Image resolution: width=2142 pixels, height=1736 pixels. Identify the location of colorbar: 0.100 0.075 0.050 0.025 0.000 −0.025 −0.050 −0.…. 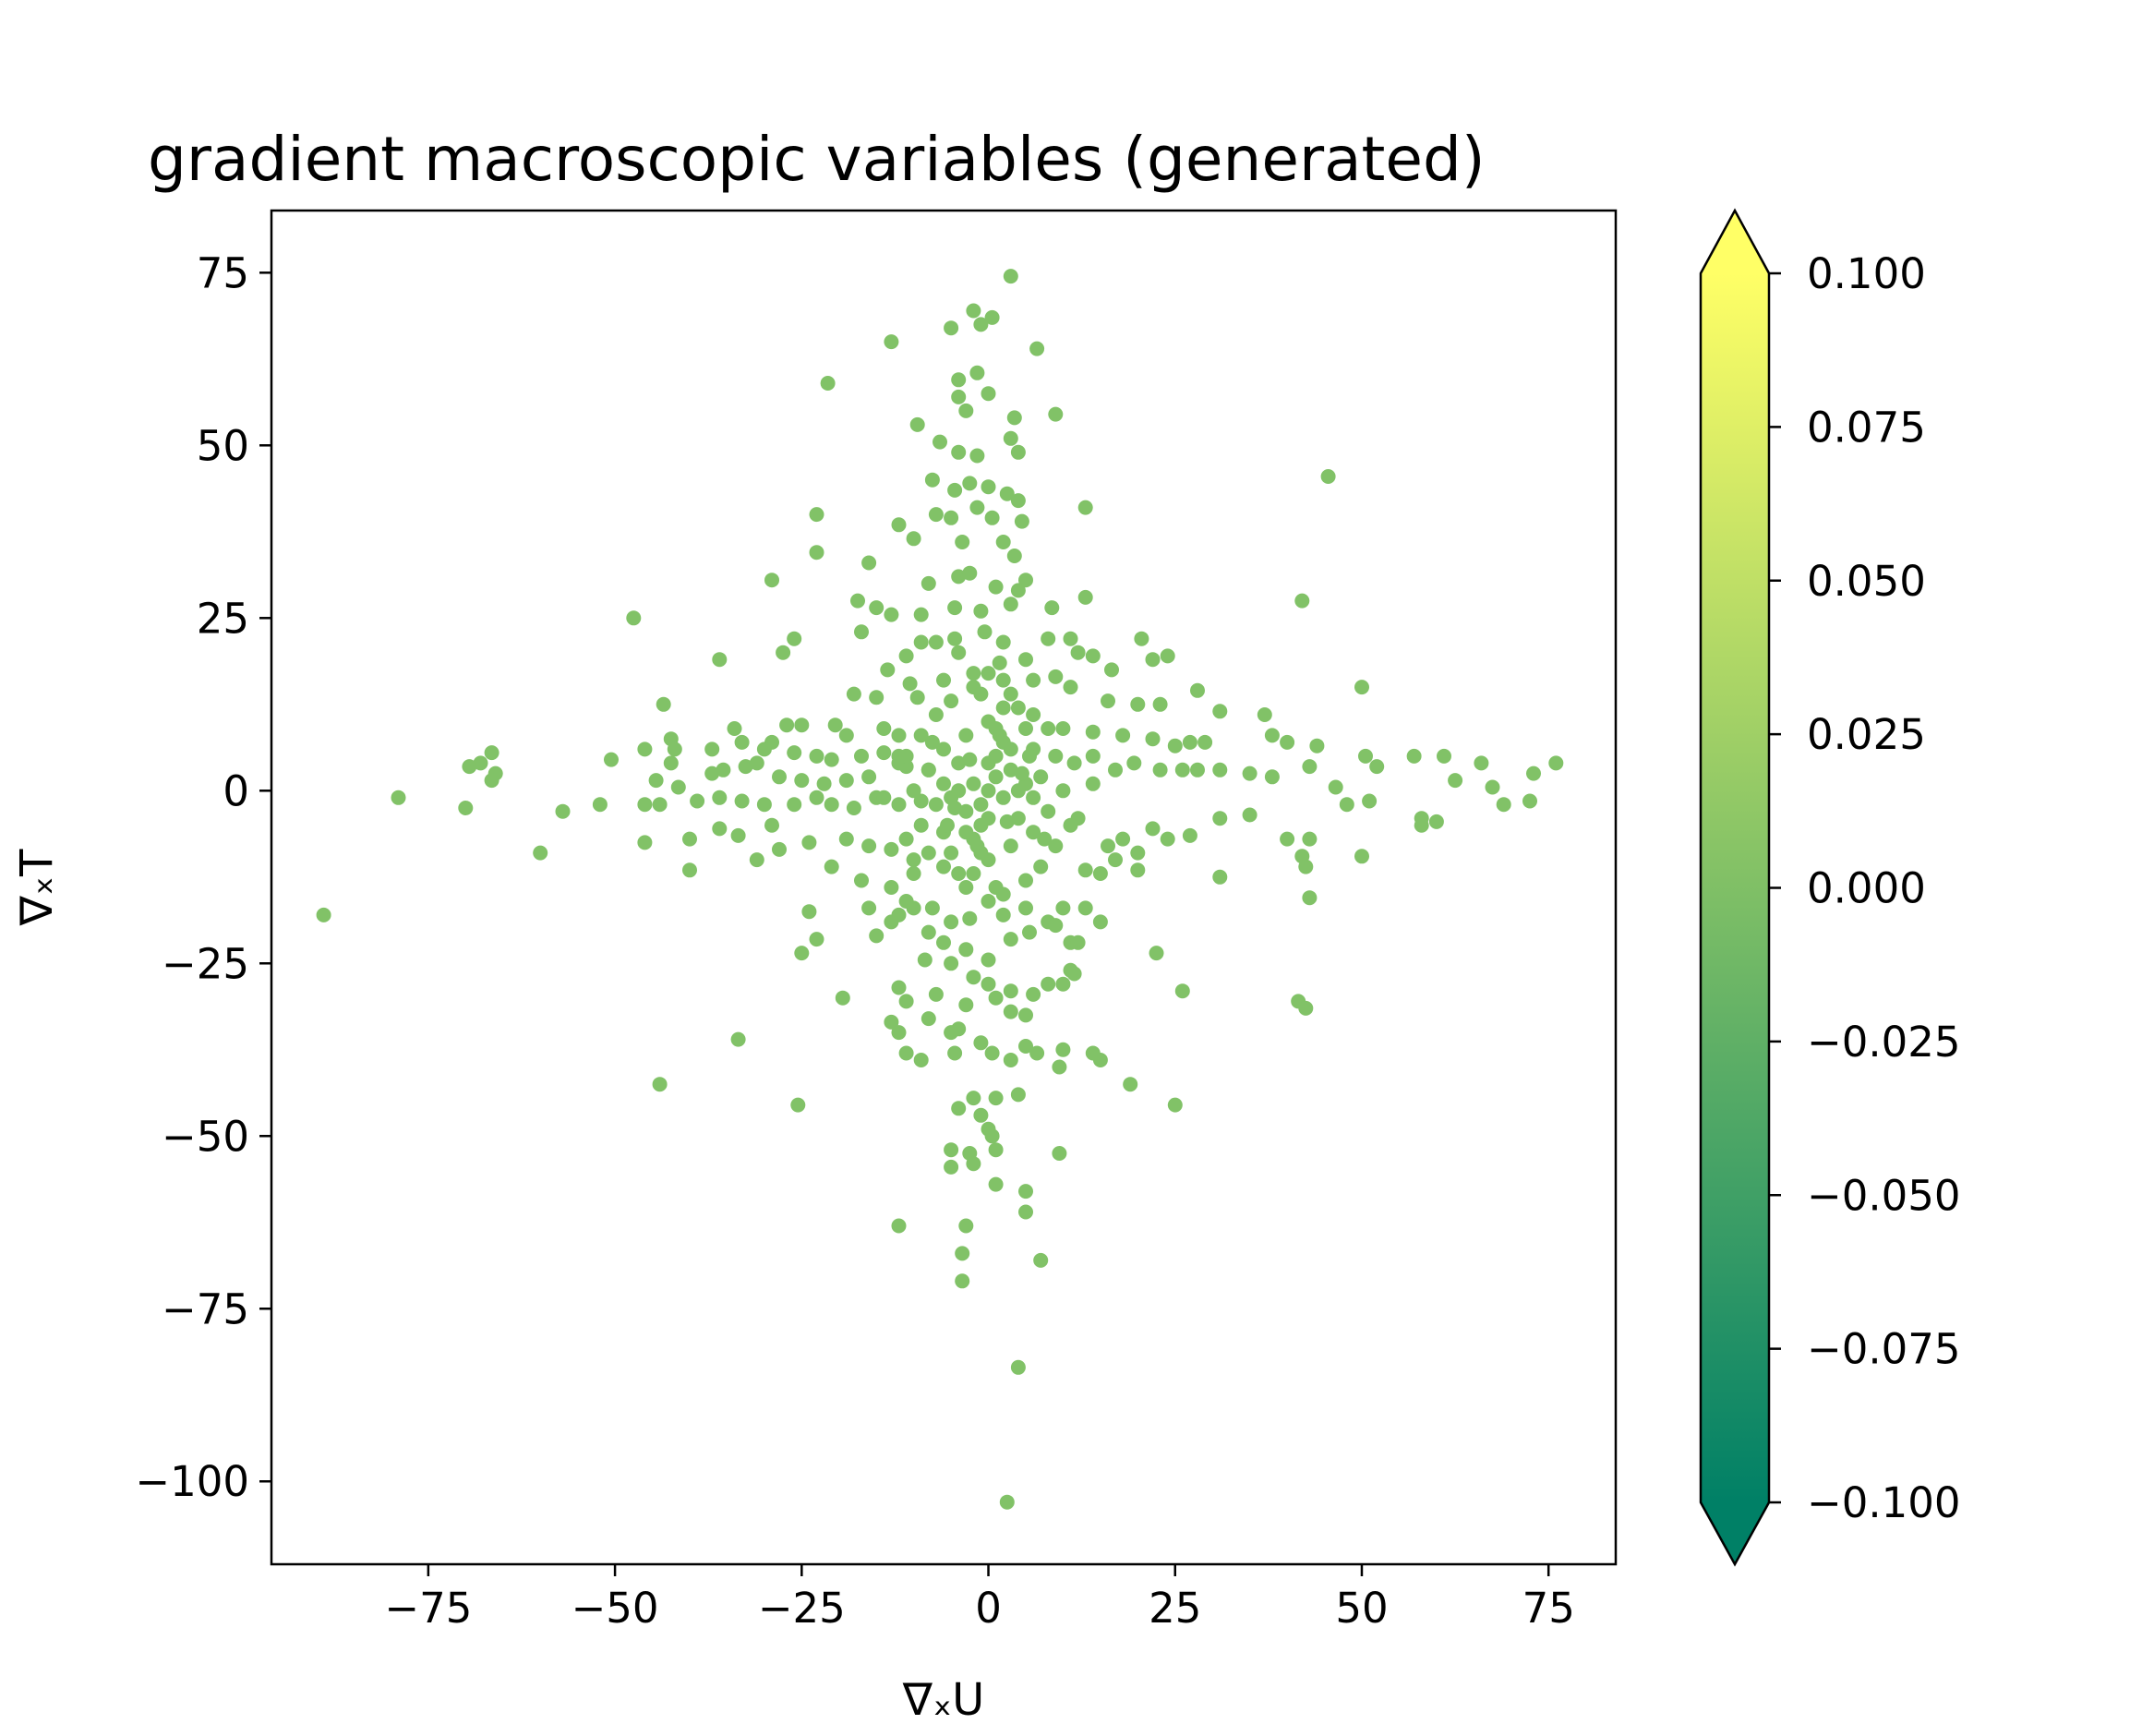
(1830, 887).